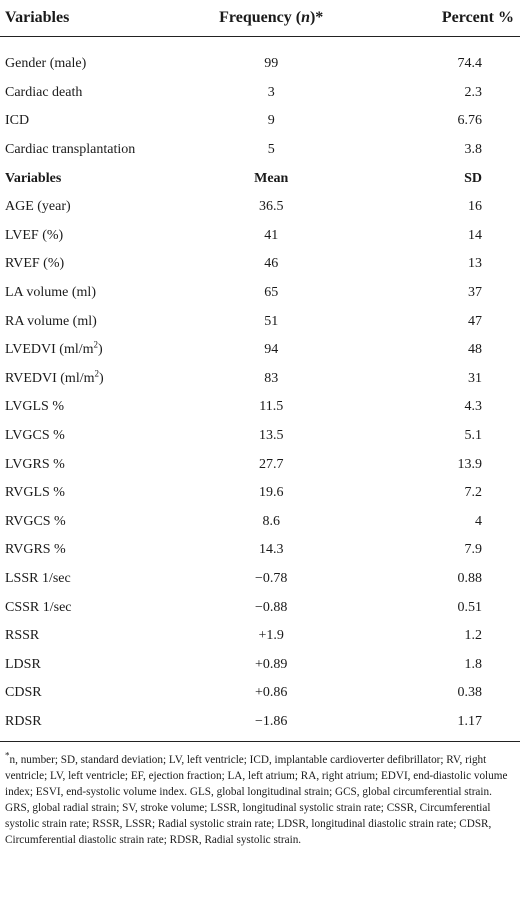  I want to click on table-row: LSSR 1/sec −0.78 0.88, so click(260, 579).